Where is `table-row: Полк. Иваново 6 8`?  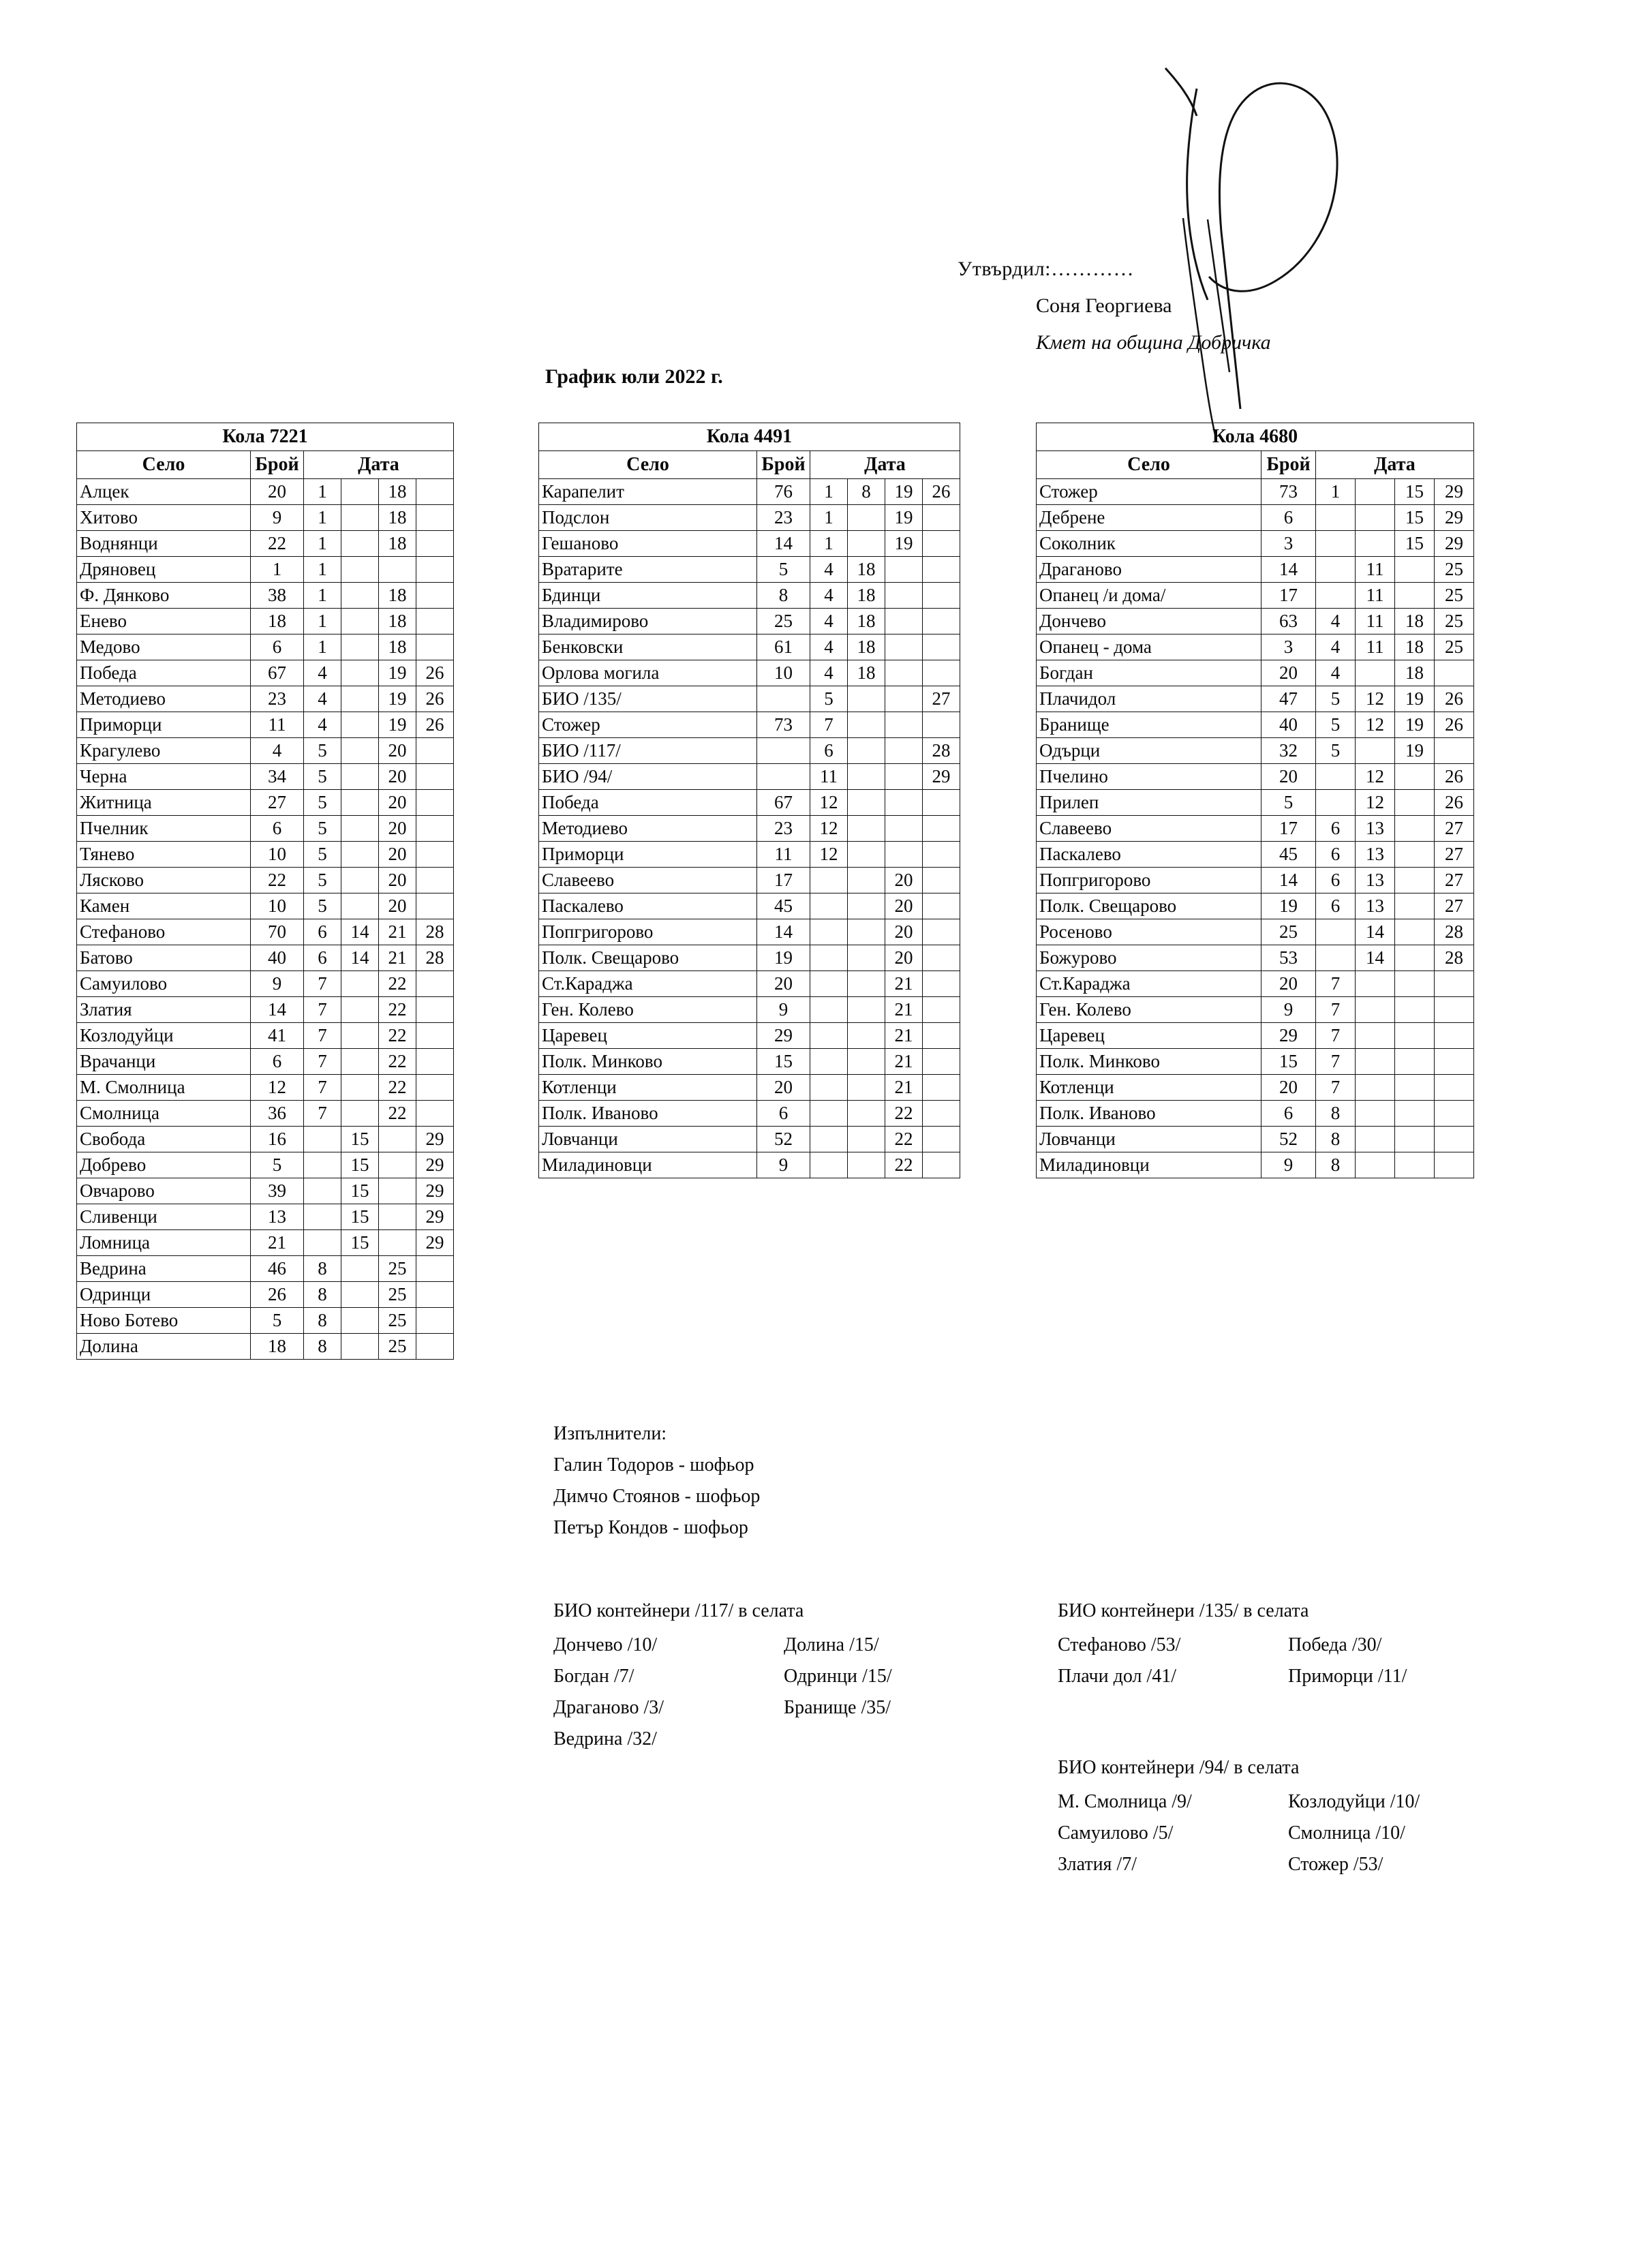
table-row: Полк. Иваново 6 8 is located at coordinates (1255, 1113).